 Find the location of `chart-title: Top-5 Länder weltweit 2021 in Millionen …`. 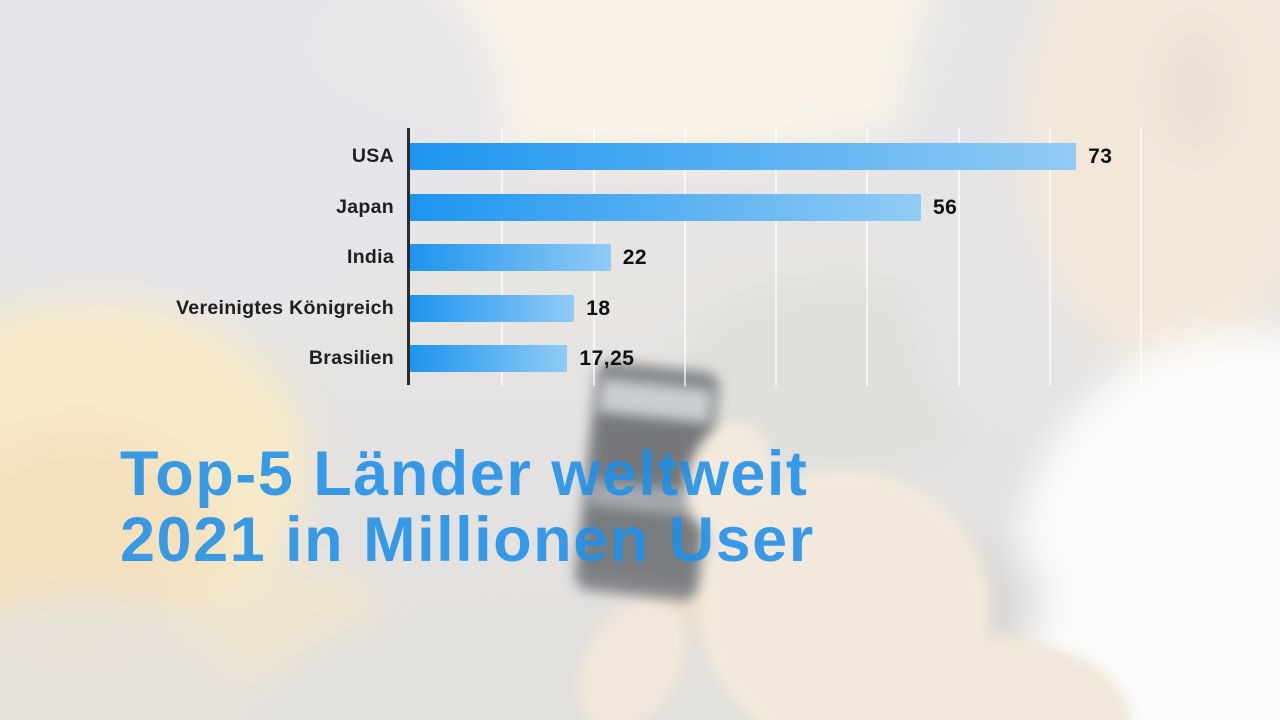

chart-title: Top-5 Länder weltweit 2021 in Millionen … is located at coordinates (467, 507).